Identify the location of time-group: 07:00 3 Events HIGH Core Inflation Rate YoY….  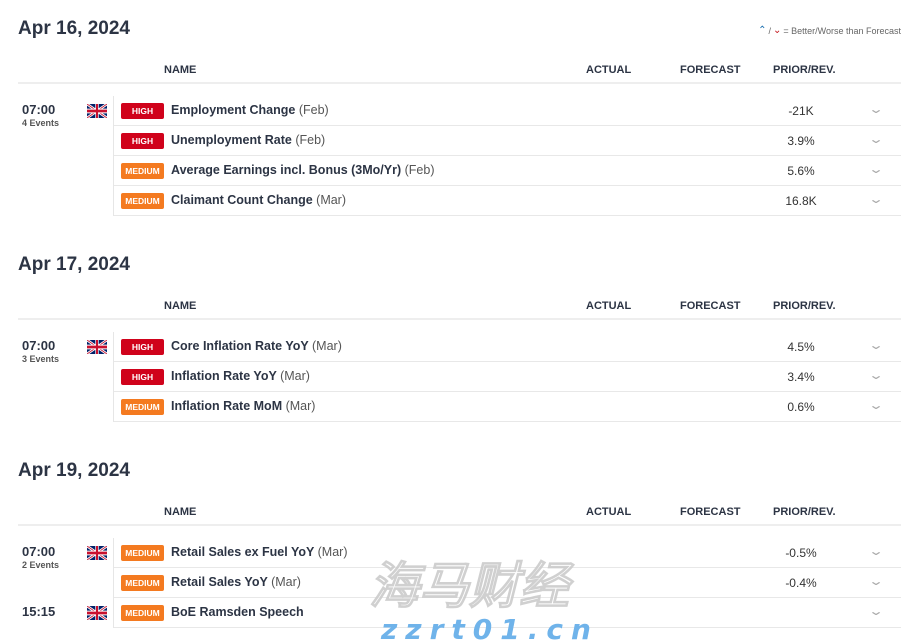
(459, 377).